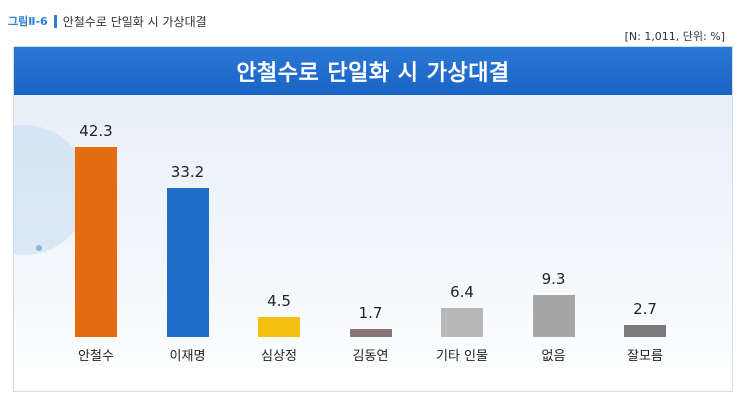 The height and width of the screenshot is (411, 745). Describe the element at coordinates (674, 36) in the screenshot. I see `sample-note: [N: 1,011, 단위: %]` at that location.